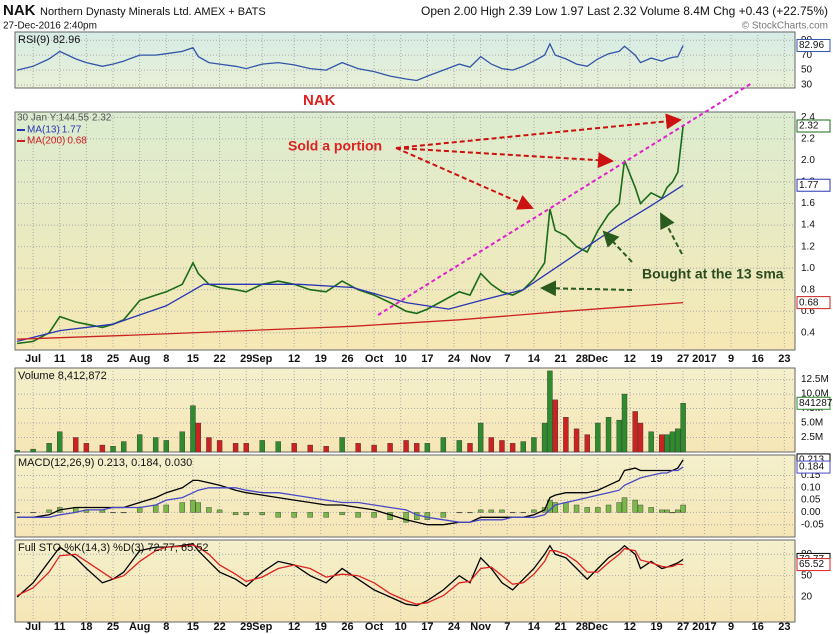 Image resolution: width=833 pixels, height=634 pixels. Describe the element at coordinates (166, 627) in the screenshot. I see `x-tick-label: 8` at that location.